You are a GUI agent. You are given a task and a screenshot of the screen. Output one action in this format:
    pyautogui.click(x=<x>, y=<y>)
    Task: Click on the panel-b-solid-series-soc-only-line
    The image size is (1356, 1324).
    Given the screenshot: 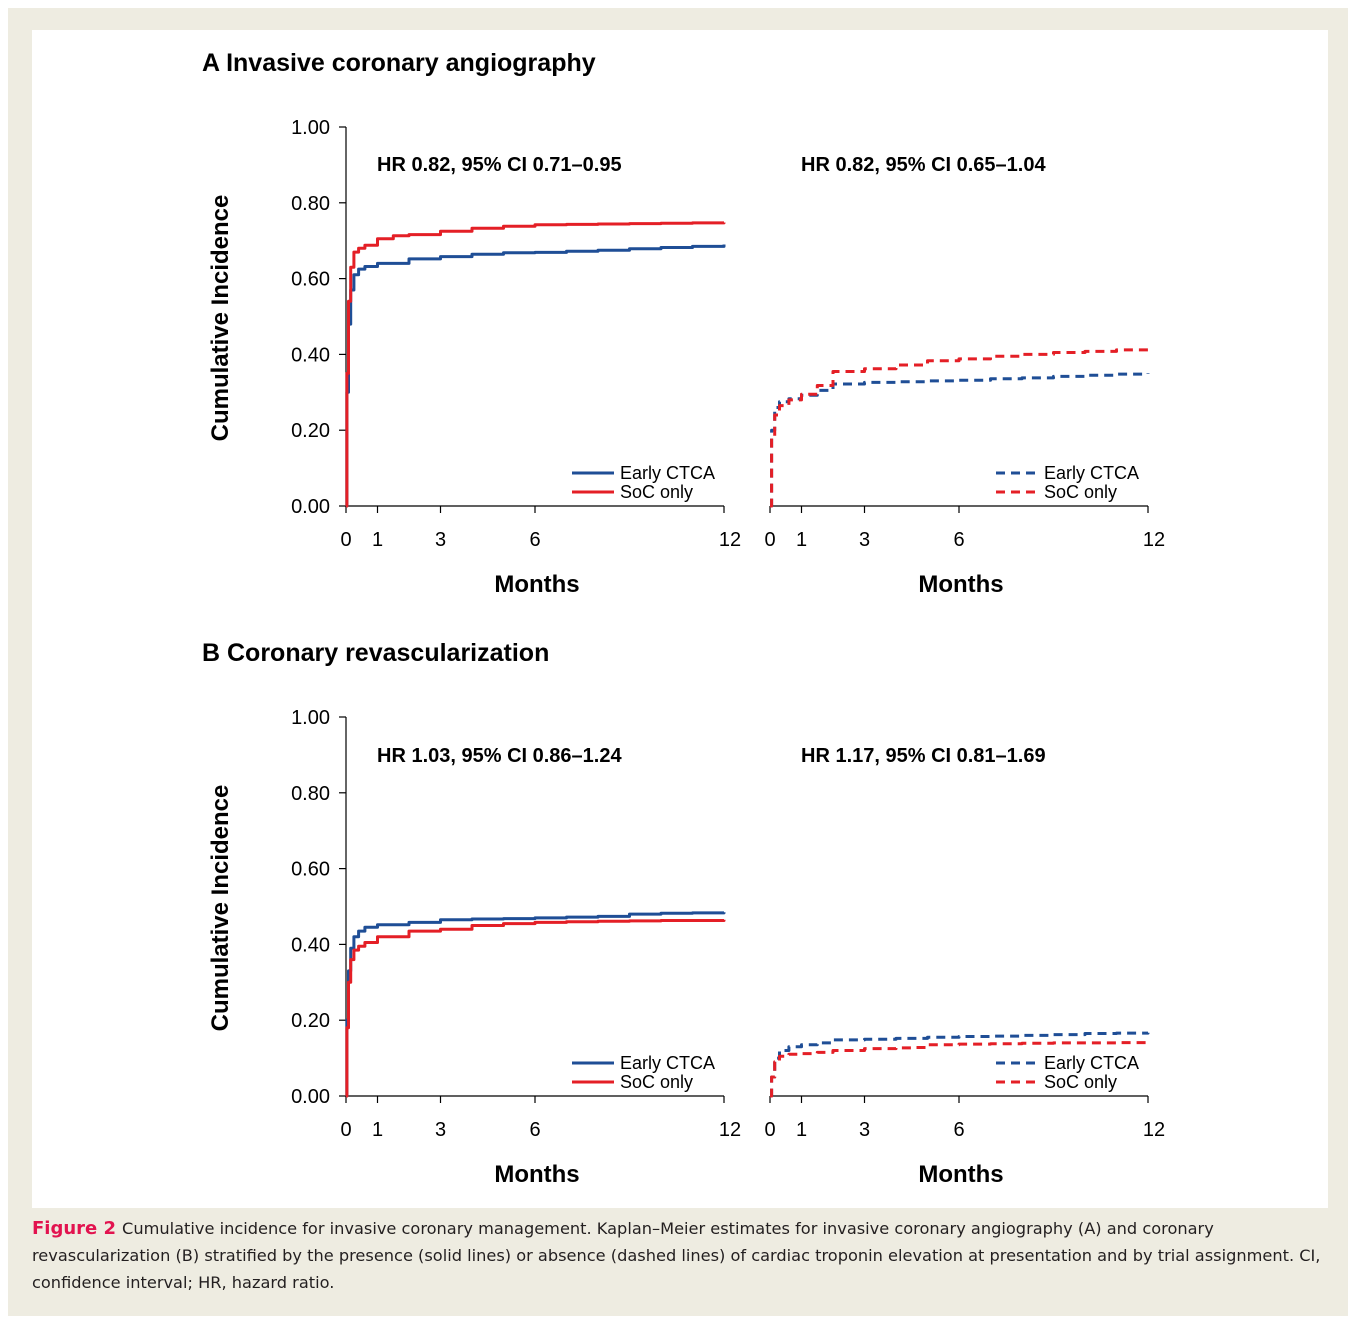 What is the action you would take?
    pyautogui.click(x=535, y=1008)
    